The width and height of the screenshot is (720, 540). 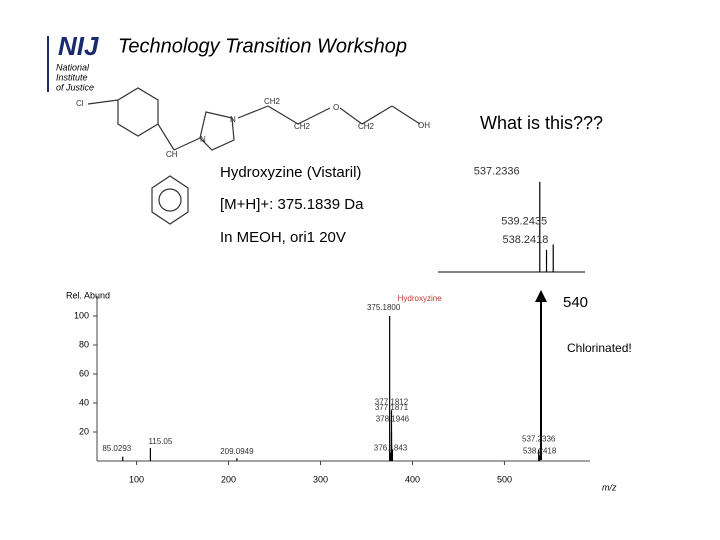 What do you see at coordinates (75, 87) in the screenshot?
I see `logo-line: of Justice` at bounding box center [75, 87].